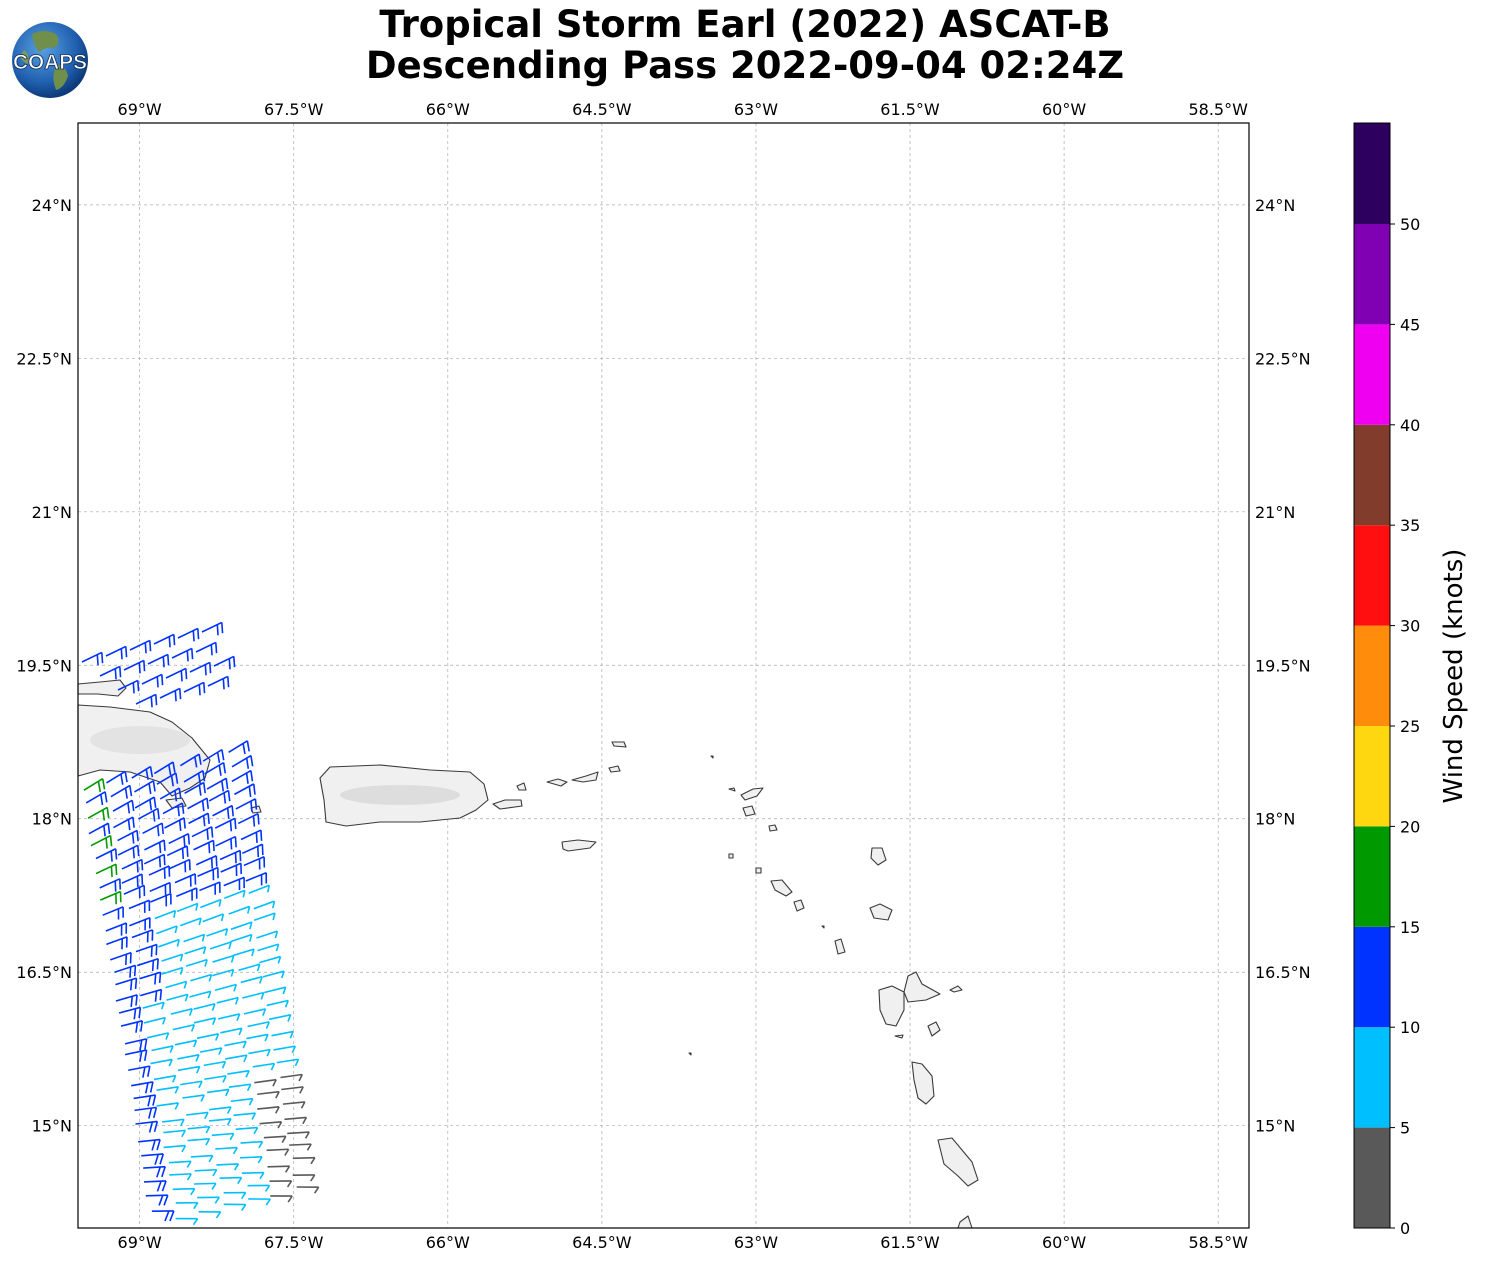 Image resolution: width=1490 pixels, height=1264 pixels. I want to click on colorbar-tick-label: 0, so click(1405, 1228).